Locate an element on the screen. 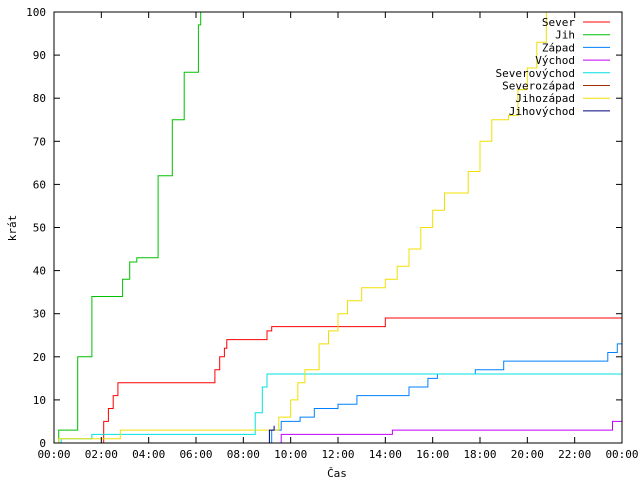 The image size is (640, 480). legend-label: Severovýchod is located at coordinates (535, 73).